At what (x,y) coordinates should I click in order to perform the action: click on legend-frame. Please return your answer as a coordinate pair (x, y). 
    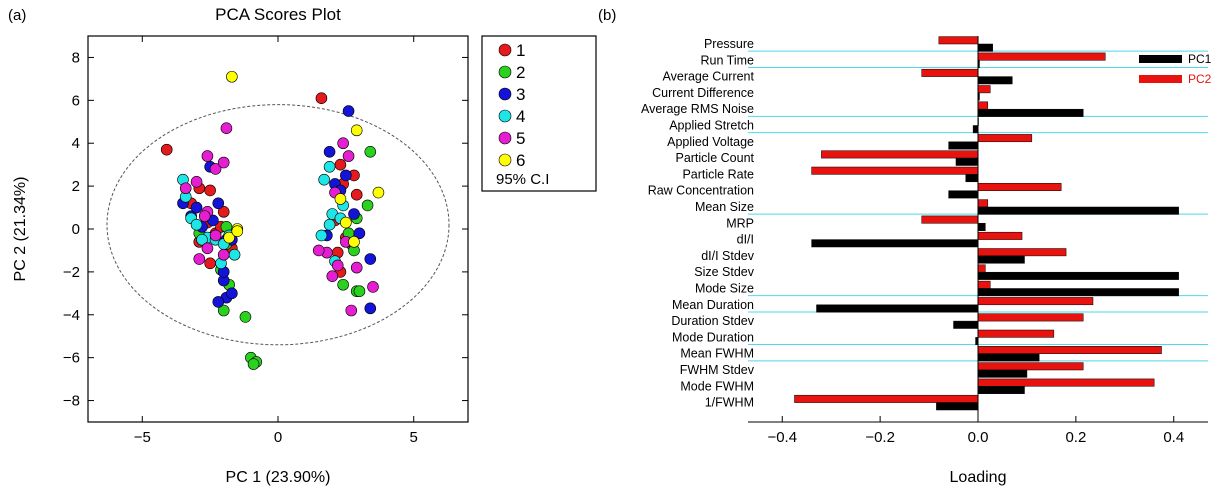
    Looking at the image, I should click on (539, 113).